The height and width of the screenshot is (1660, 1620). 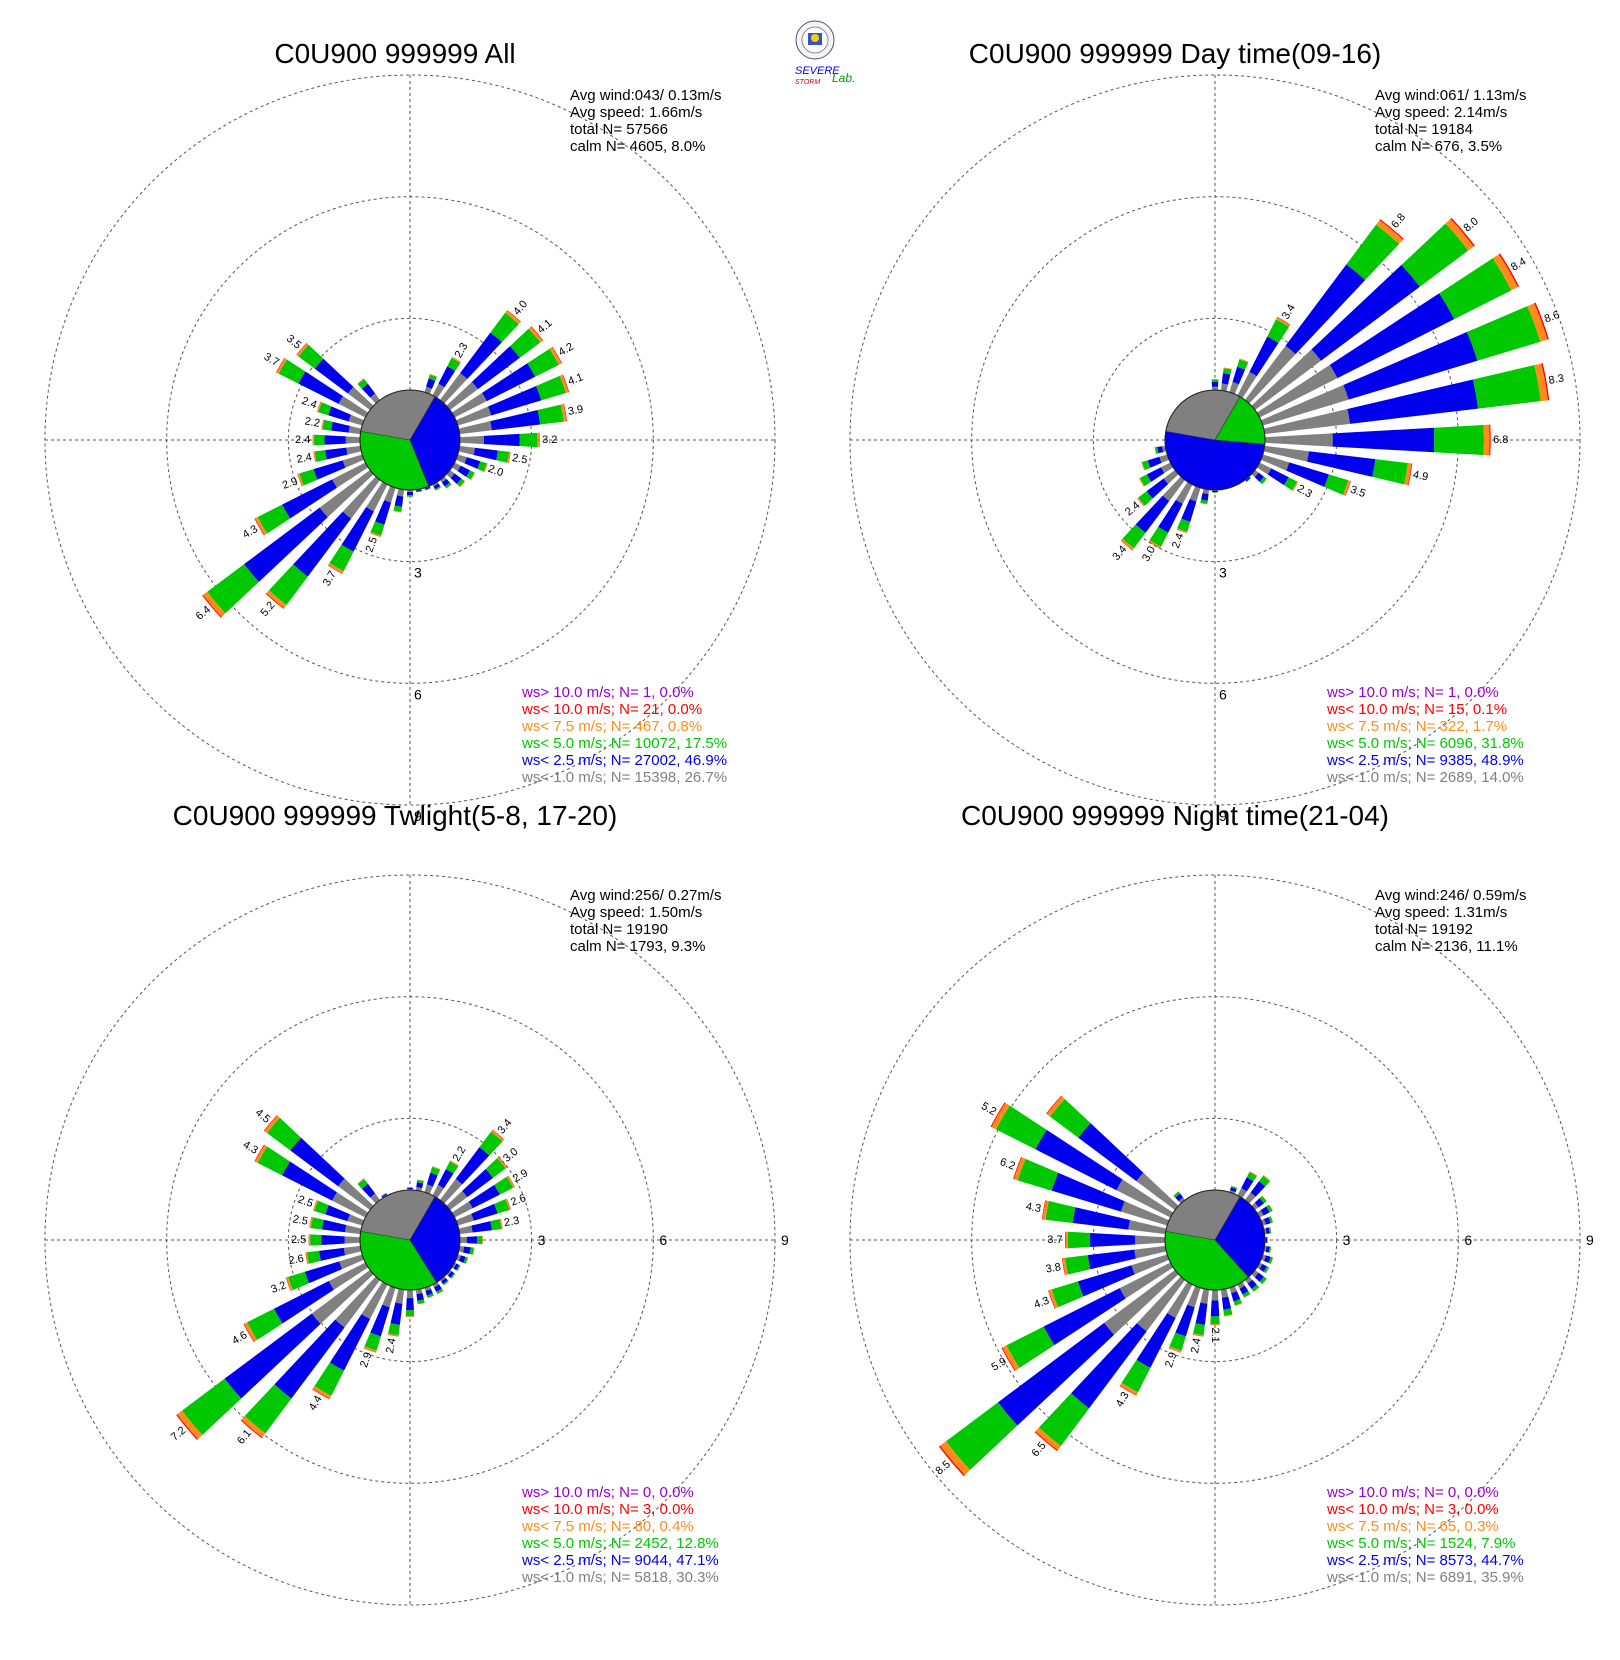 I want to click on legend-item-1: ws< 10.0 m/s; N= 21, 0.0%, so click(x=611, y=709).